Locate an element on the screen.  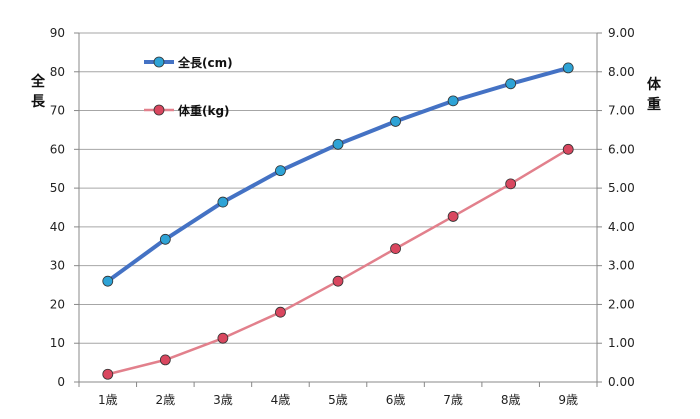
x-tick-label: 7歳 is located at coordinates (453, 400).